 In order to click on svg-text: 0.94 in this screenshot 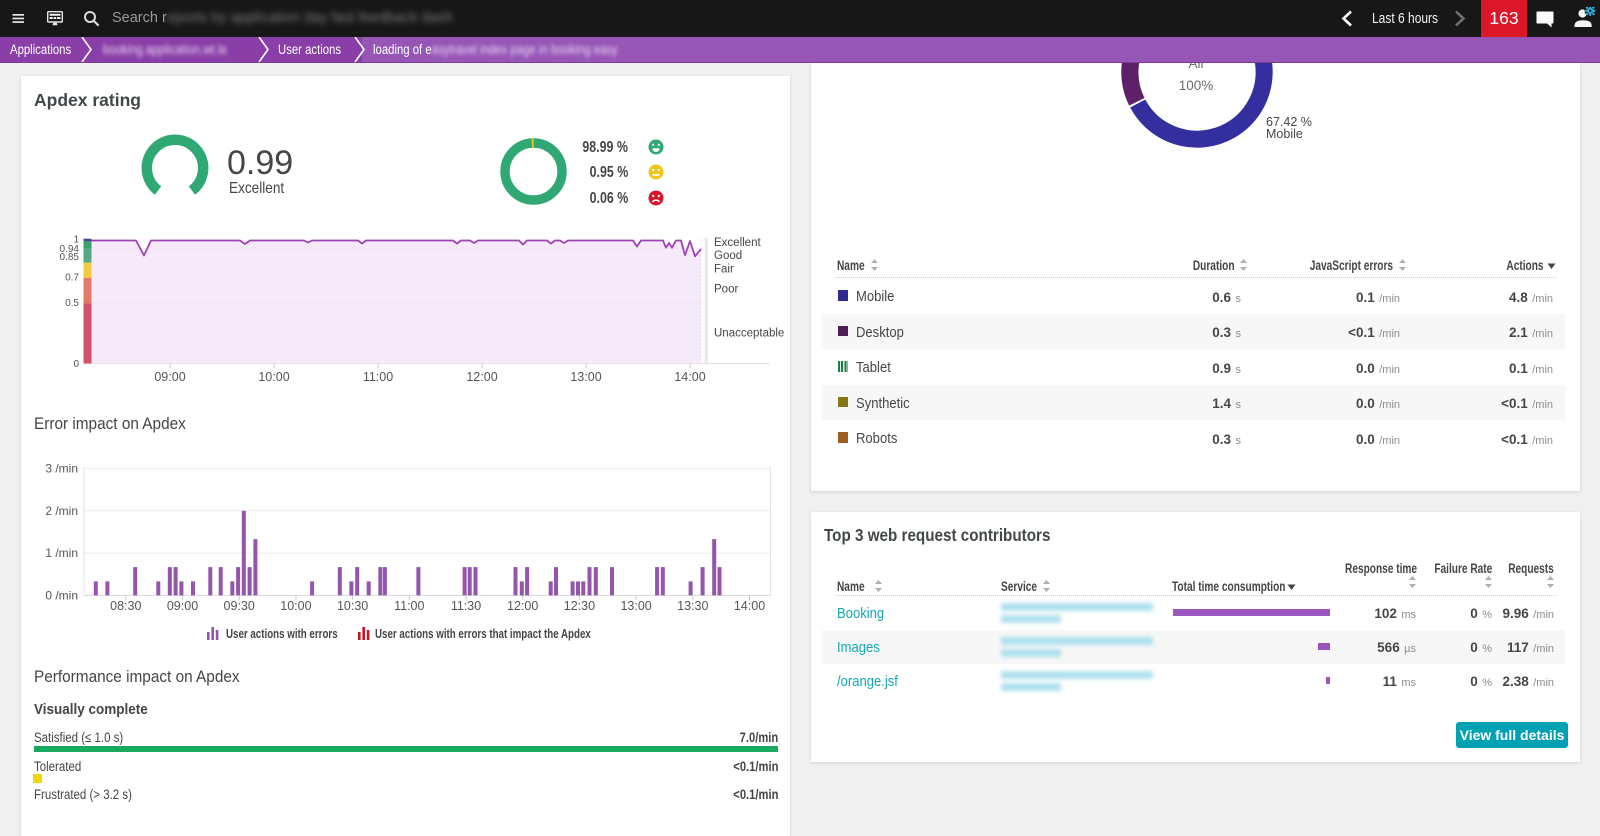, I will do `click(70, 249)`.